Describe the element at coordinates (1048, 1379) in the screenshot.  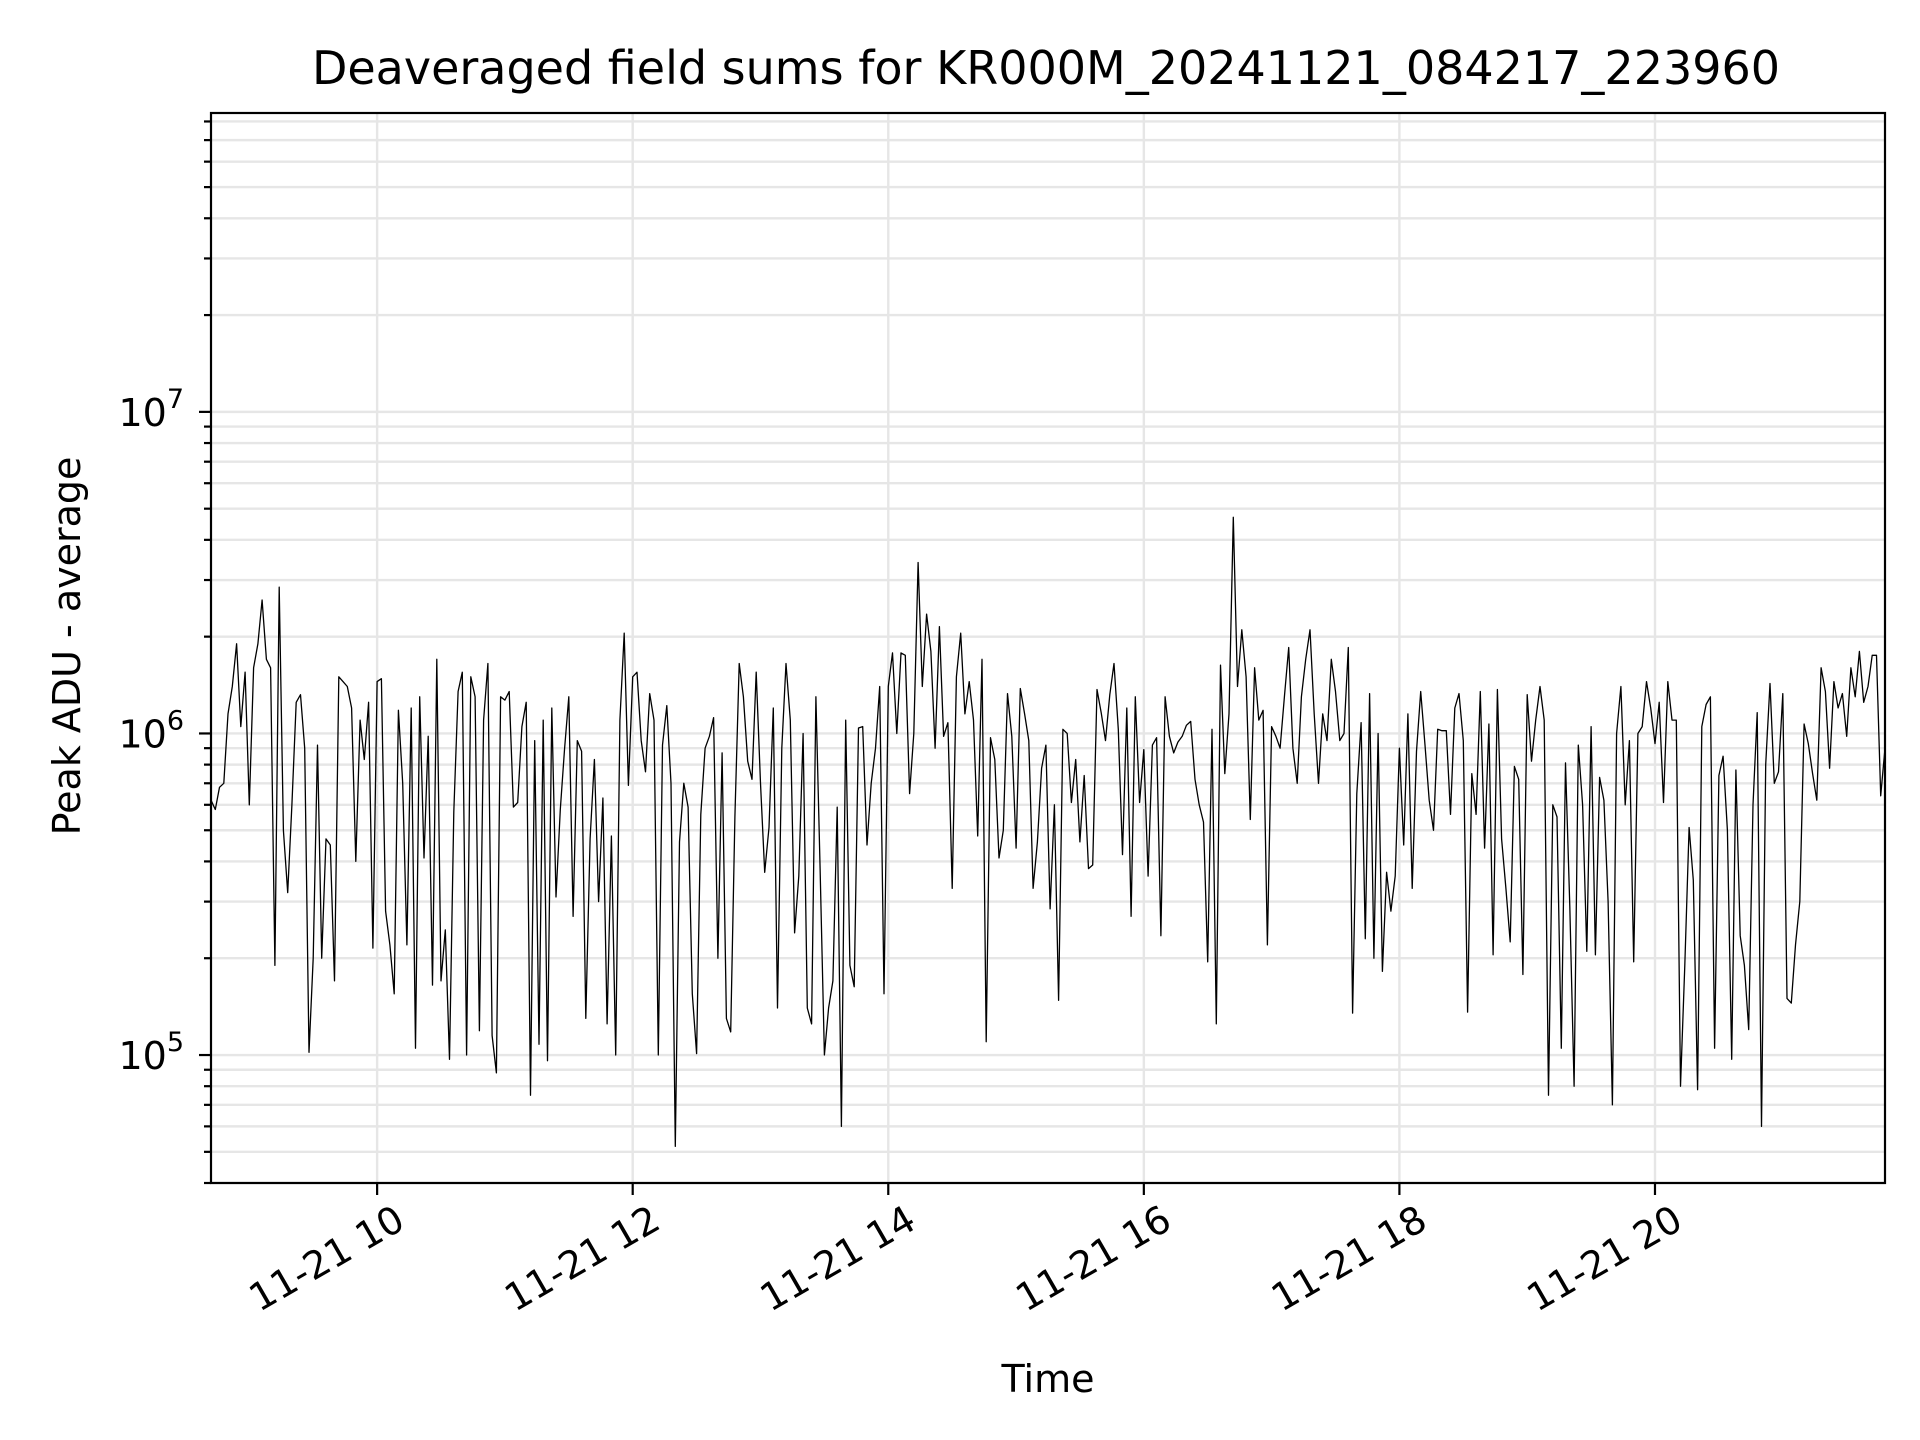
I see `x-axis-label: Time` at that location.